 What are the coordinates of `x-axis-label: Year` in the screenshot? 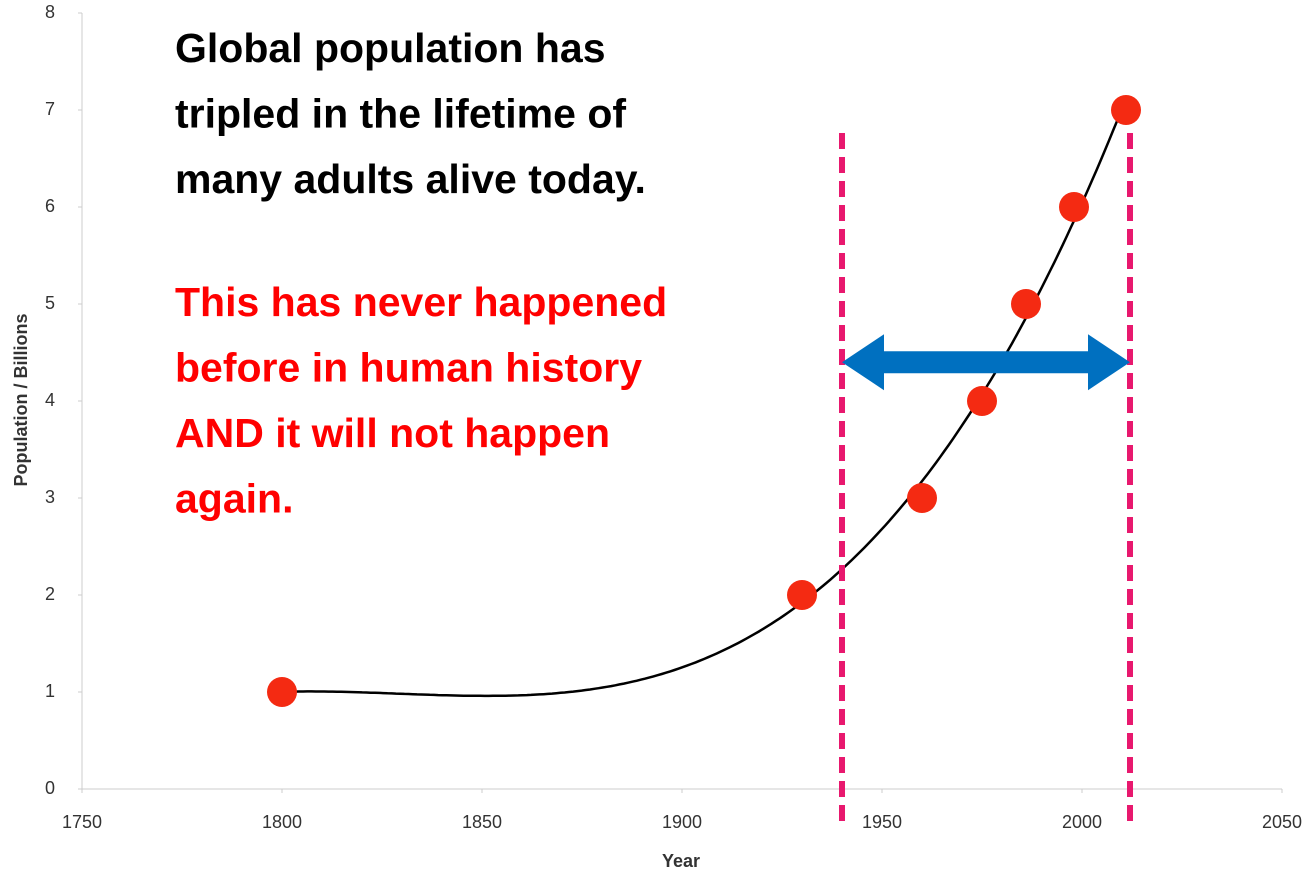 It's located at (681, 861).